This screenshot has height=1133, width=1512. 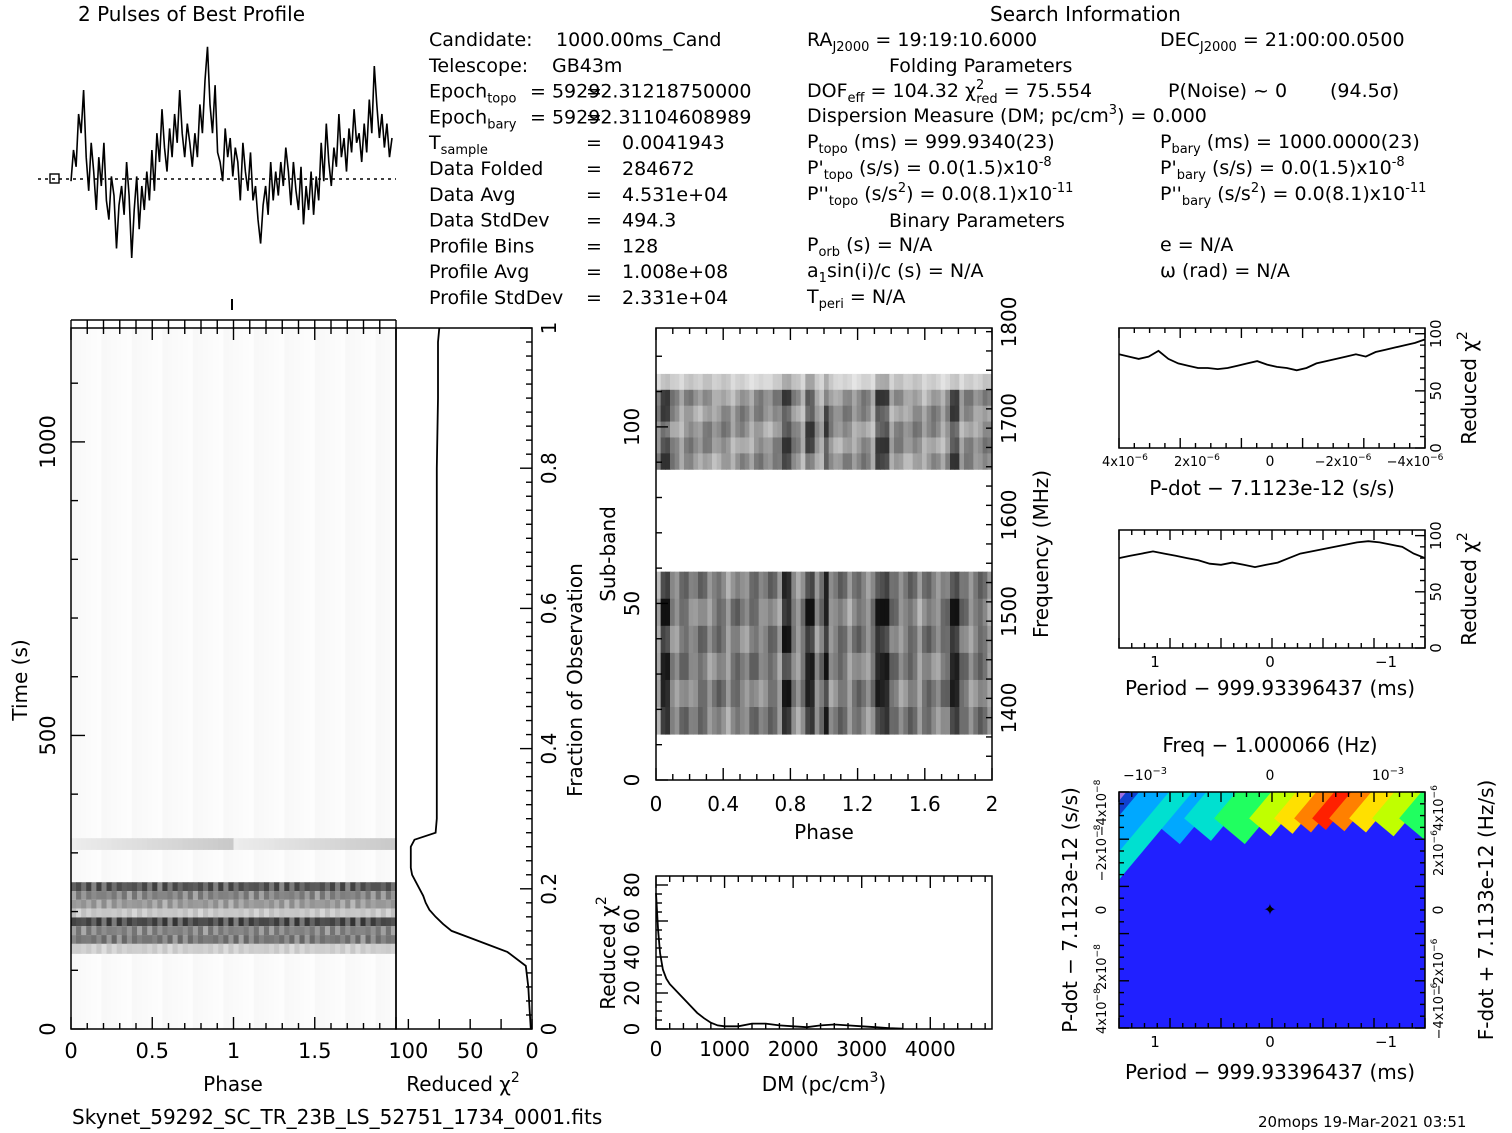 I want to click on x-tick-label: 2, so click(x=992, y=804).